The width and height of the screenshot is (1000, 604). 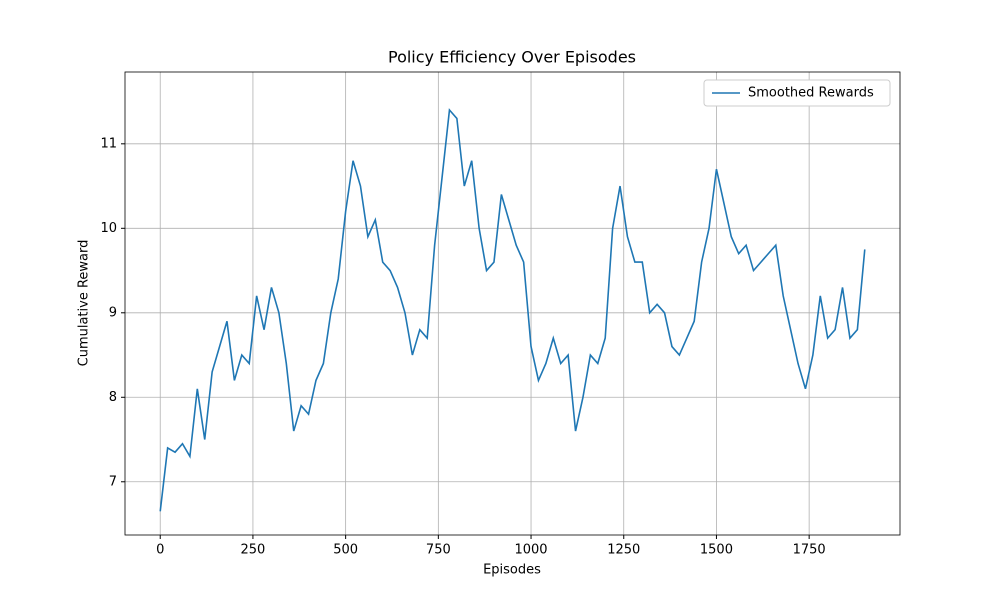 I want to click on y-tick-label: 8, so click(x=113, y=397).